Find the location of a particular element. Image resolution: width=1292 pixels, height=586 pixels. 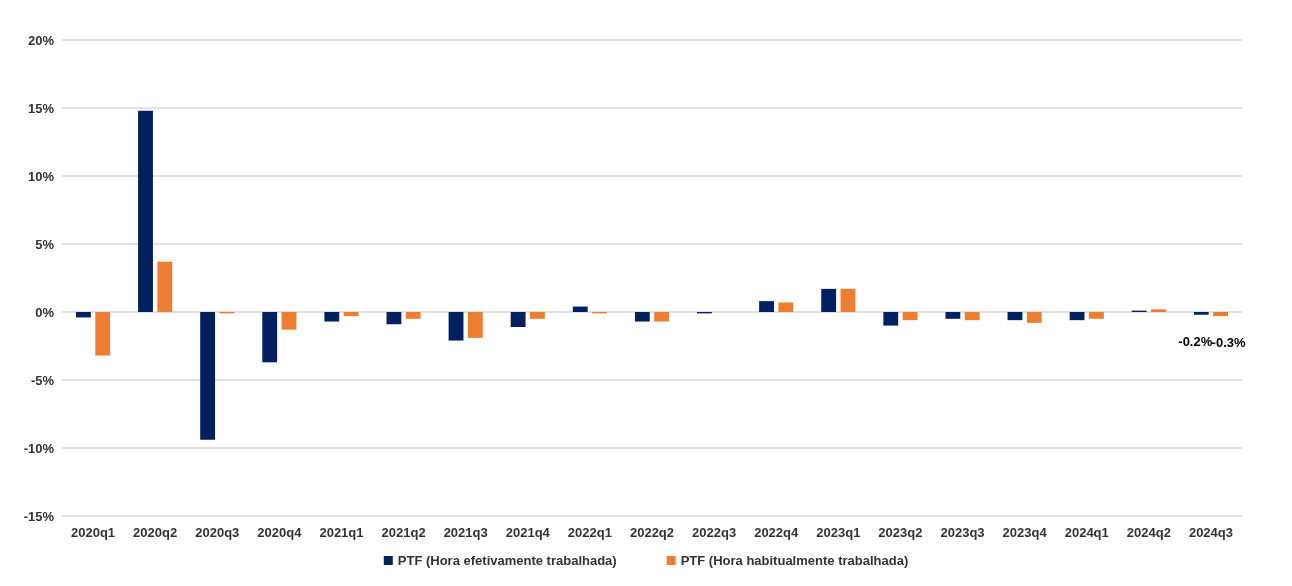

data-label: -0.3% is located at coordinates (1229, 343).